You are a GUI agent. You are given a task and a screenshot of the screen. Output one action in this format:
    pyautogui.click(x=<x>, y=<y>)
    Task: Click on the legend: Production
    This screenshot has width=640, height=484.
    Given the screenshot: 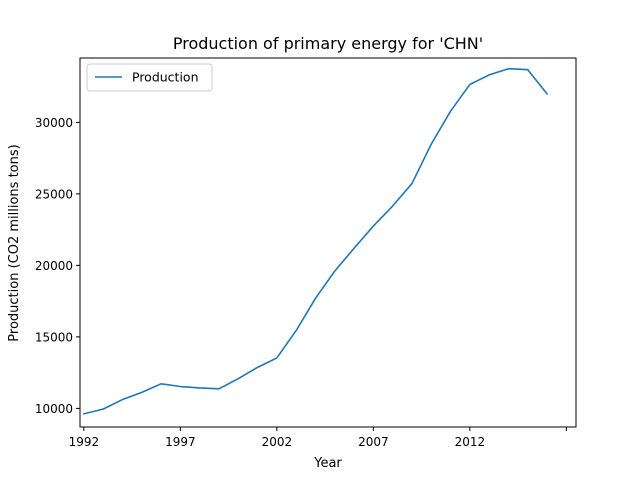 What is the action you would take?
    pyautogui.click(x=149, y=77)
    